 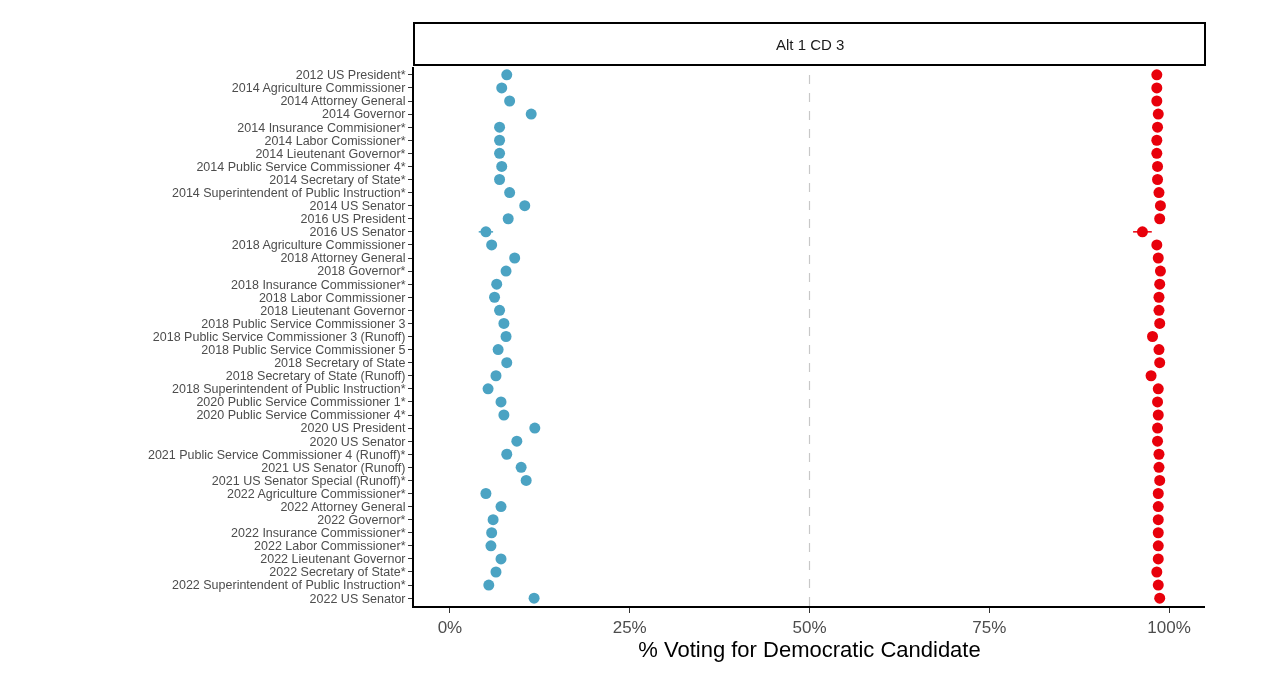 What do you see at coordinates (357, 232) in the screenshot?
I see `y-tick-label: 2016 US Senator` at bounding box center [357, 232].